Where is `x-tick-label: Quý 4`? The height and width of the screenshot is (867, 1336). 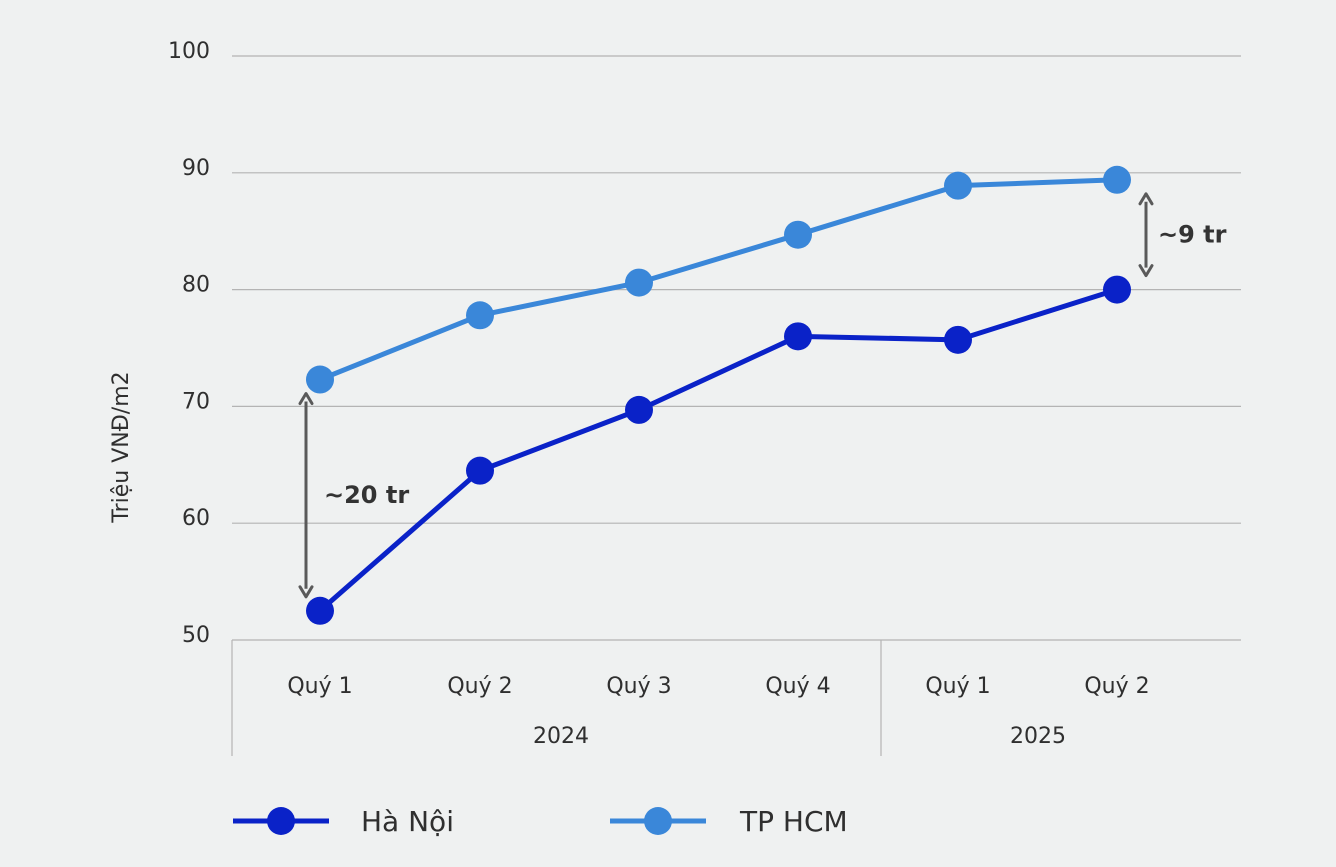 x-tick-label: Quý 4 is located at coordinates (797, 686).